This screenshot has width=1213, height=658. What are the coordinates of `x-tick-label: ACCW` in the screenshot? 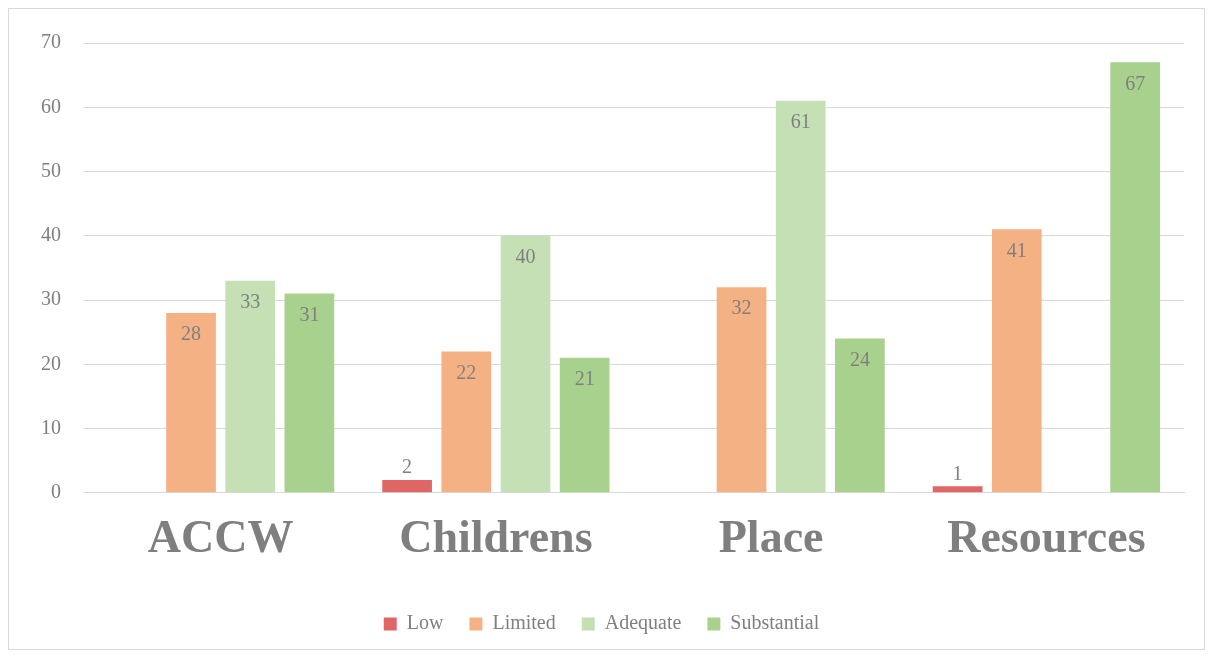 It's located at (220, 537).